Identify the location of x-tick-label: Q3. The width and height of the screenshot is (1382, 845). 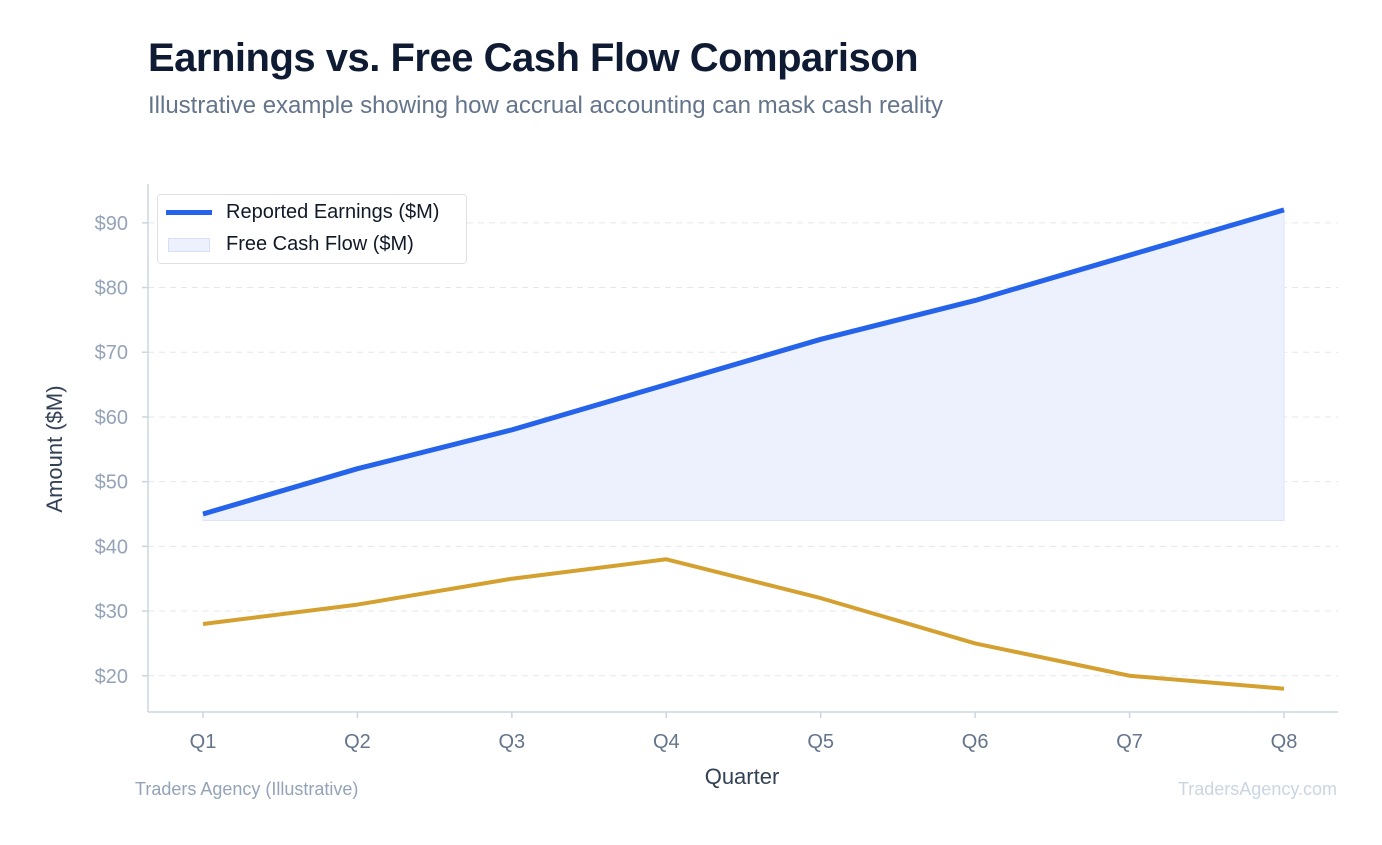
(512, 742).